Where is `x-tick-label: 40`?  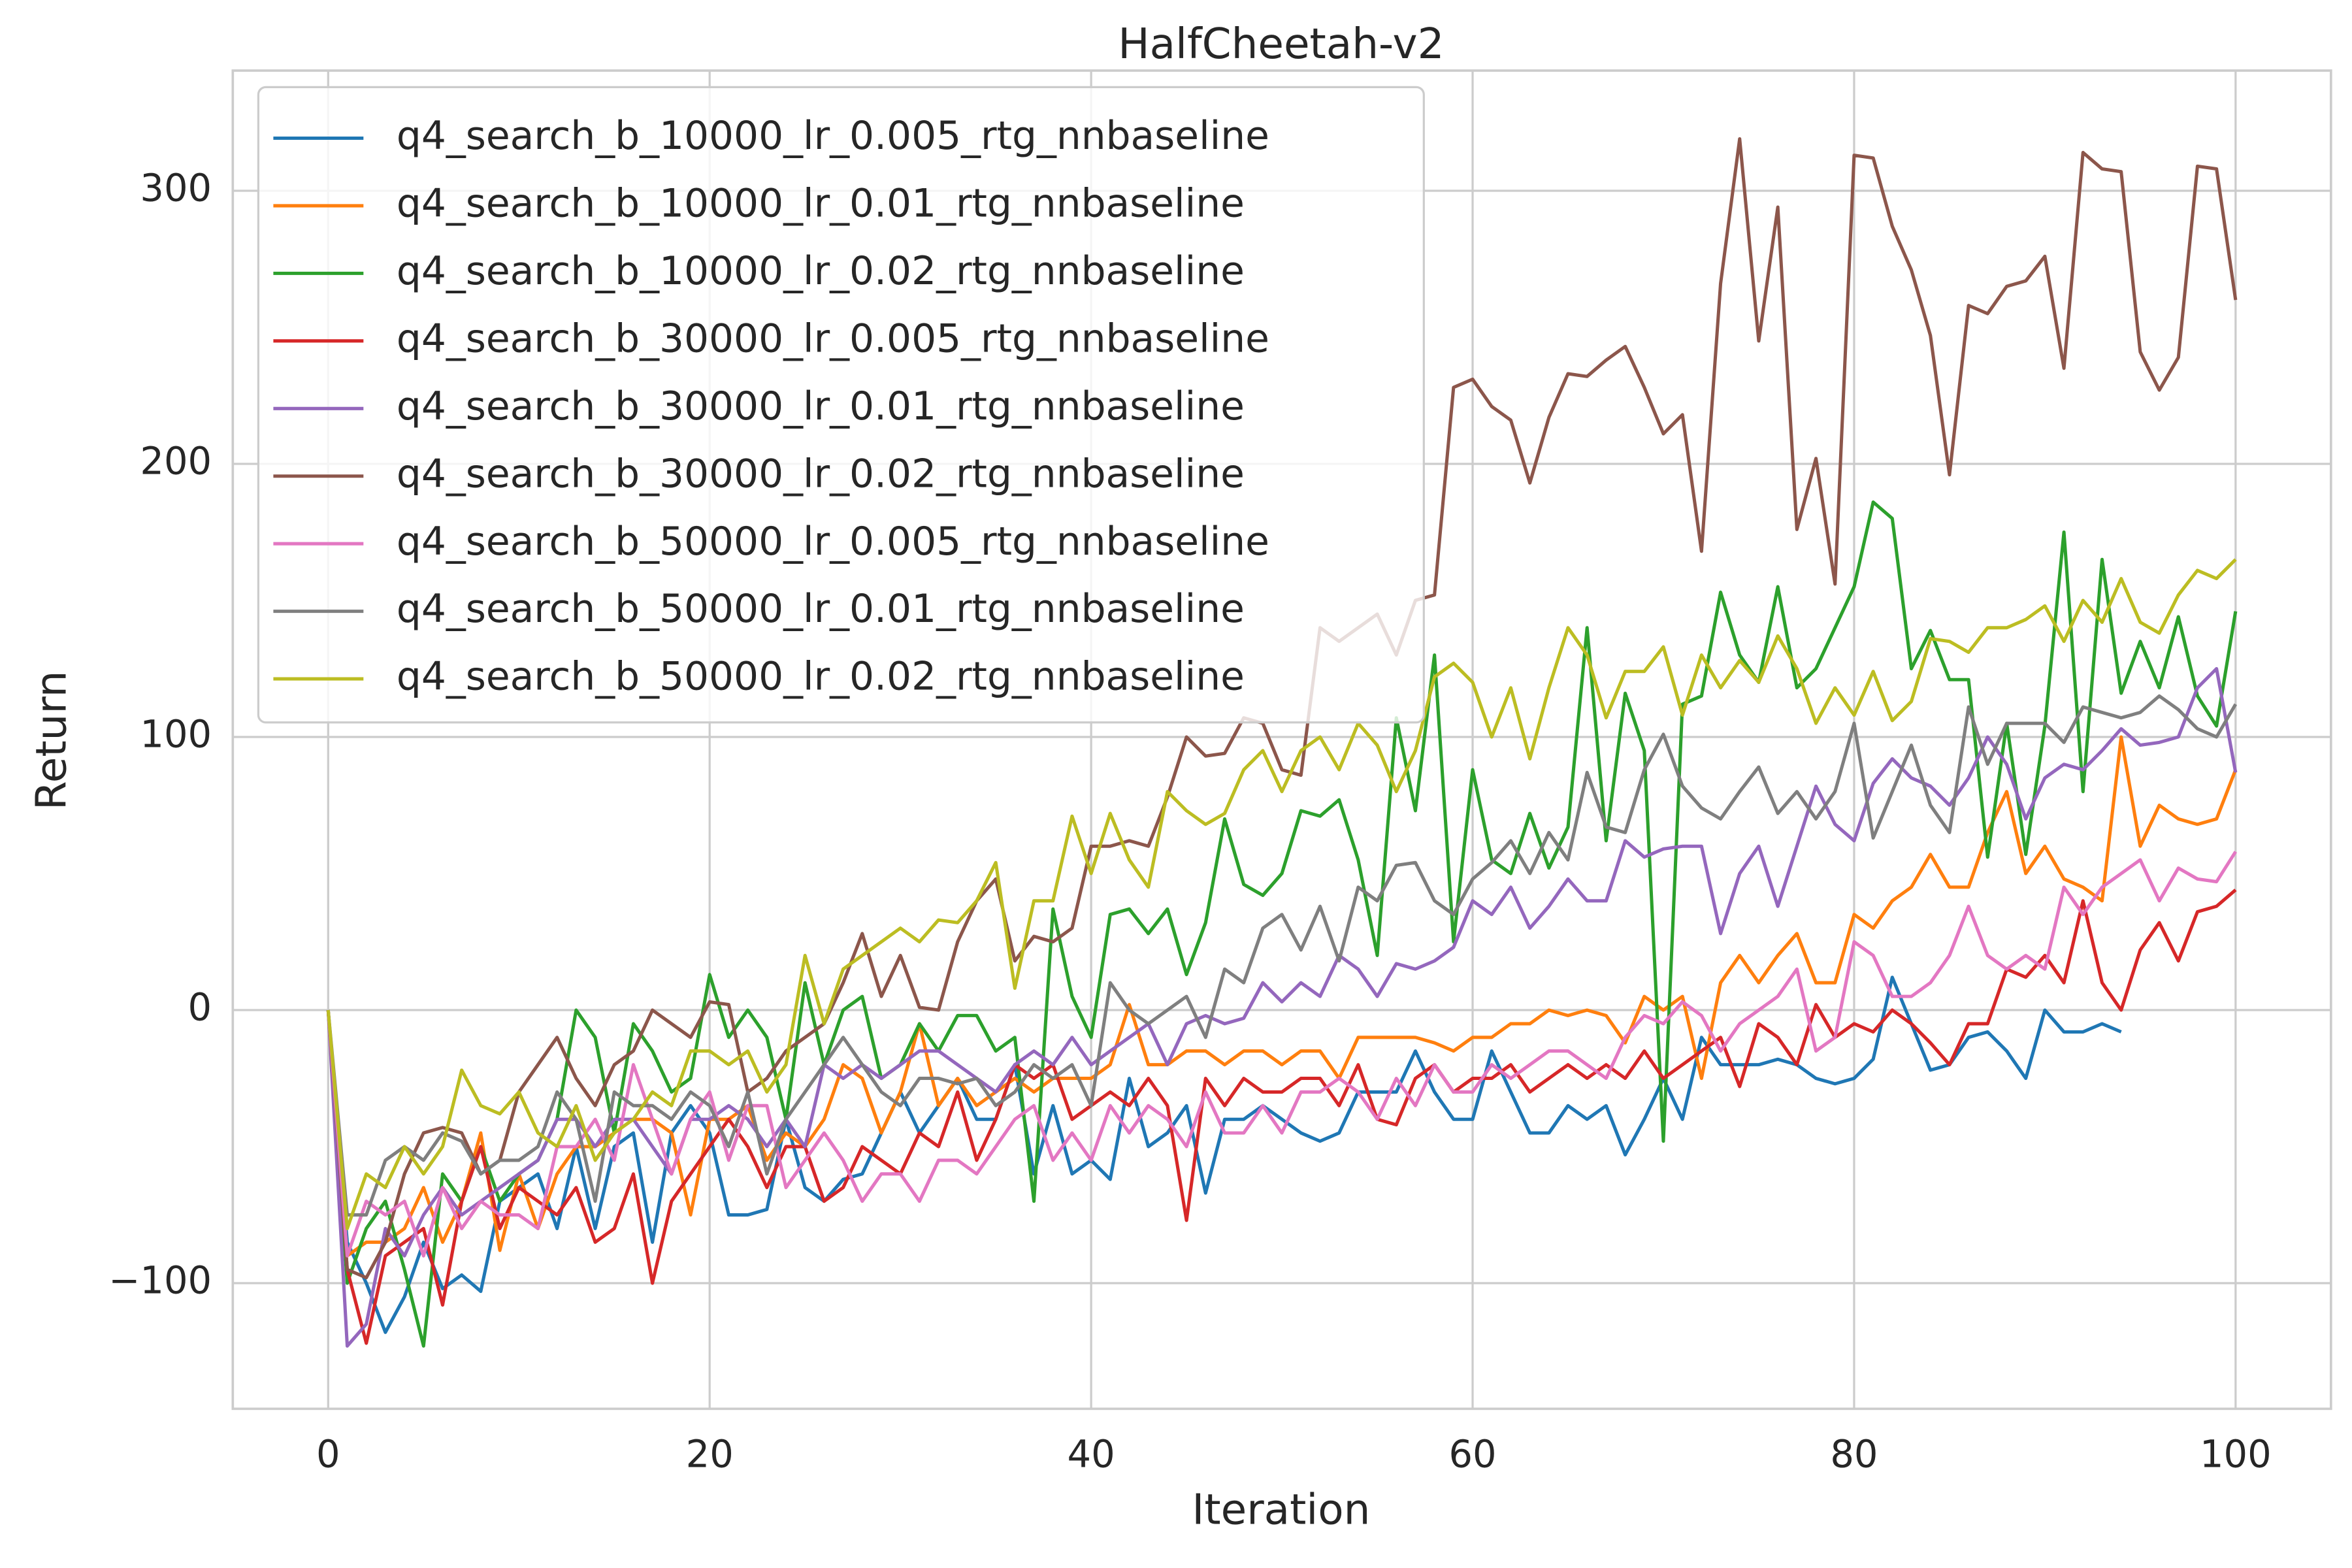
x-tick-label: 40 is located at coordinates (1091, 1455).